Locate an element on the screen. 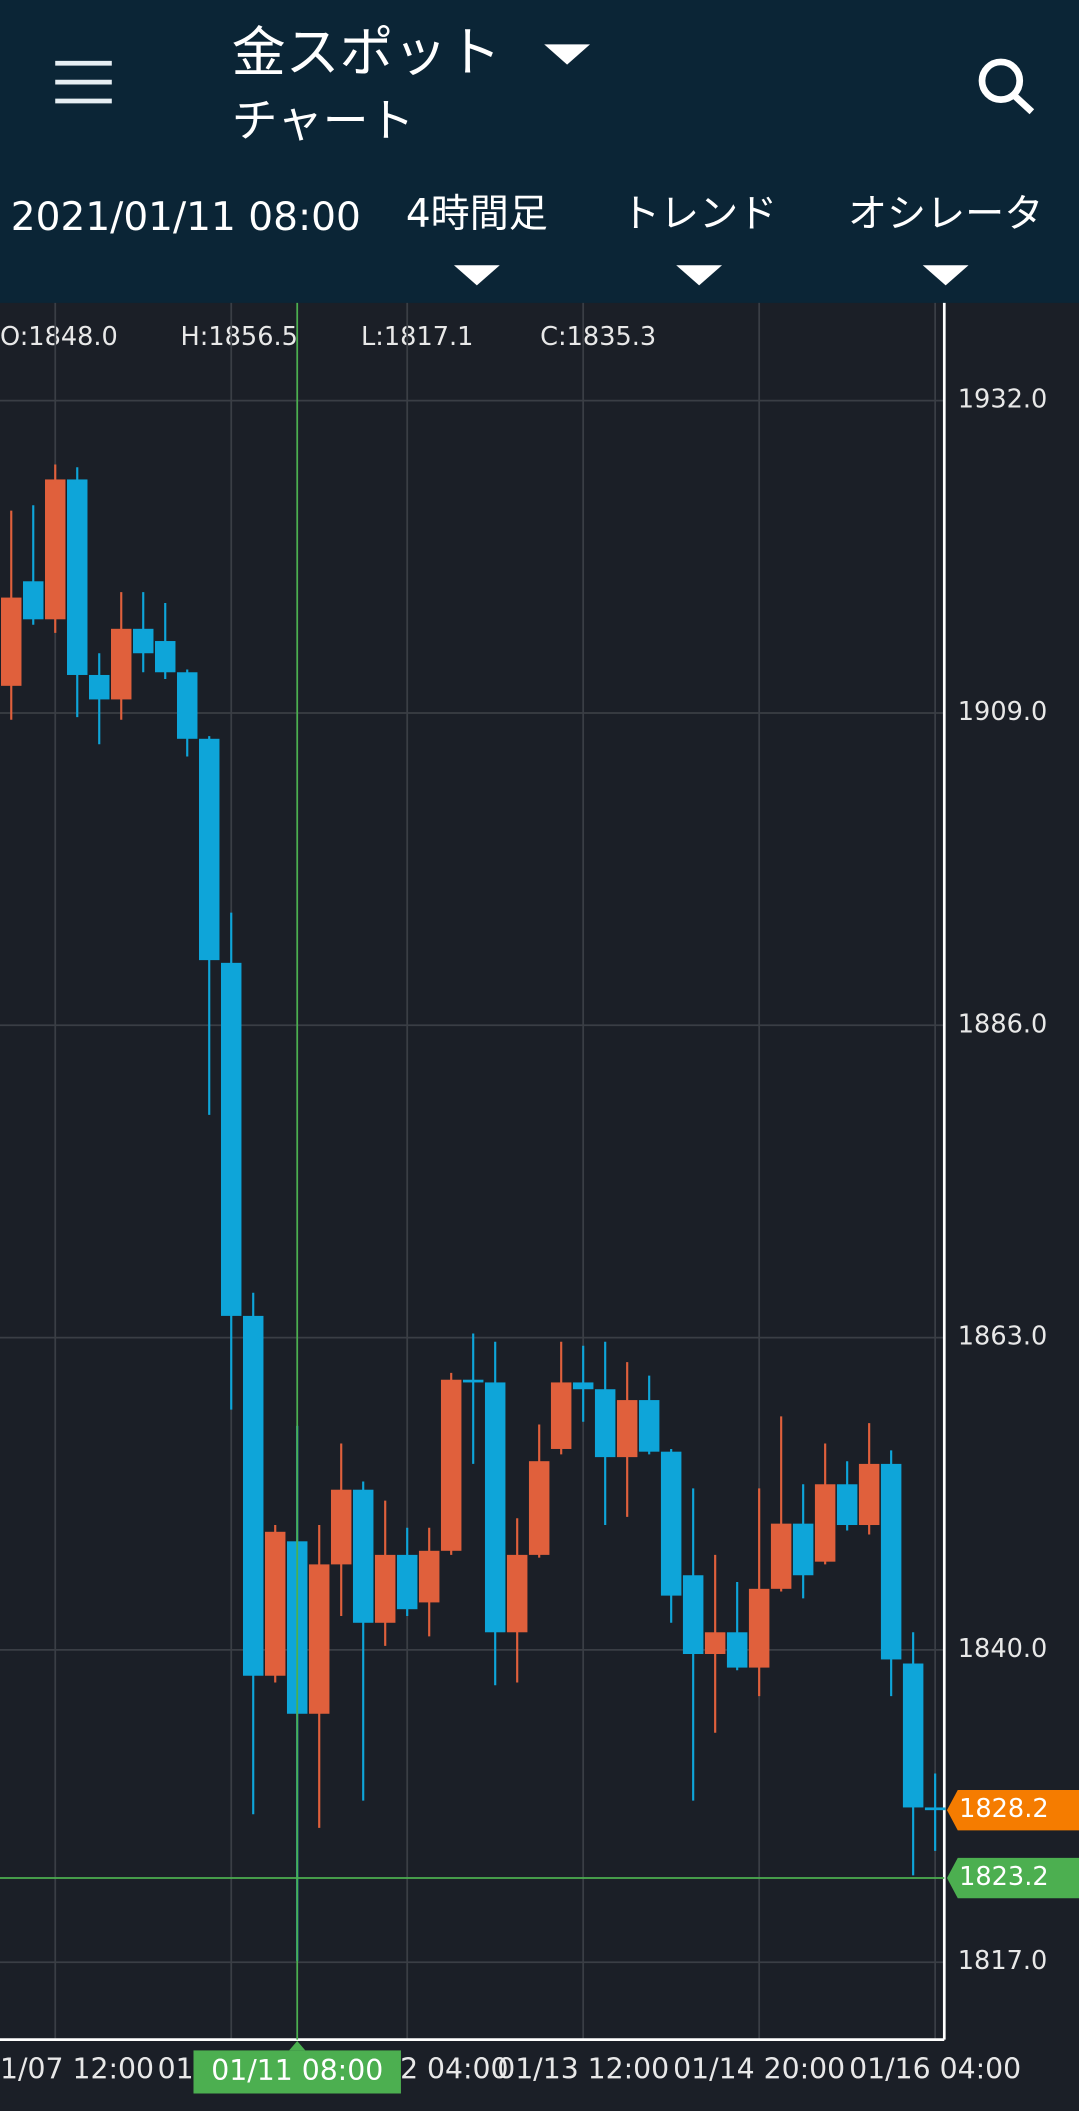 The image size is (1079, 2111). menu-button is located at coordinates (83, 82).